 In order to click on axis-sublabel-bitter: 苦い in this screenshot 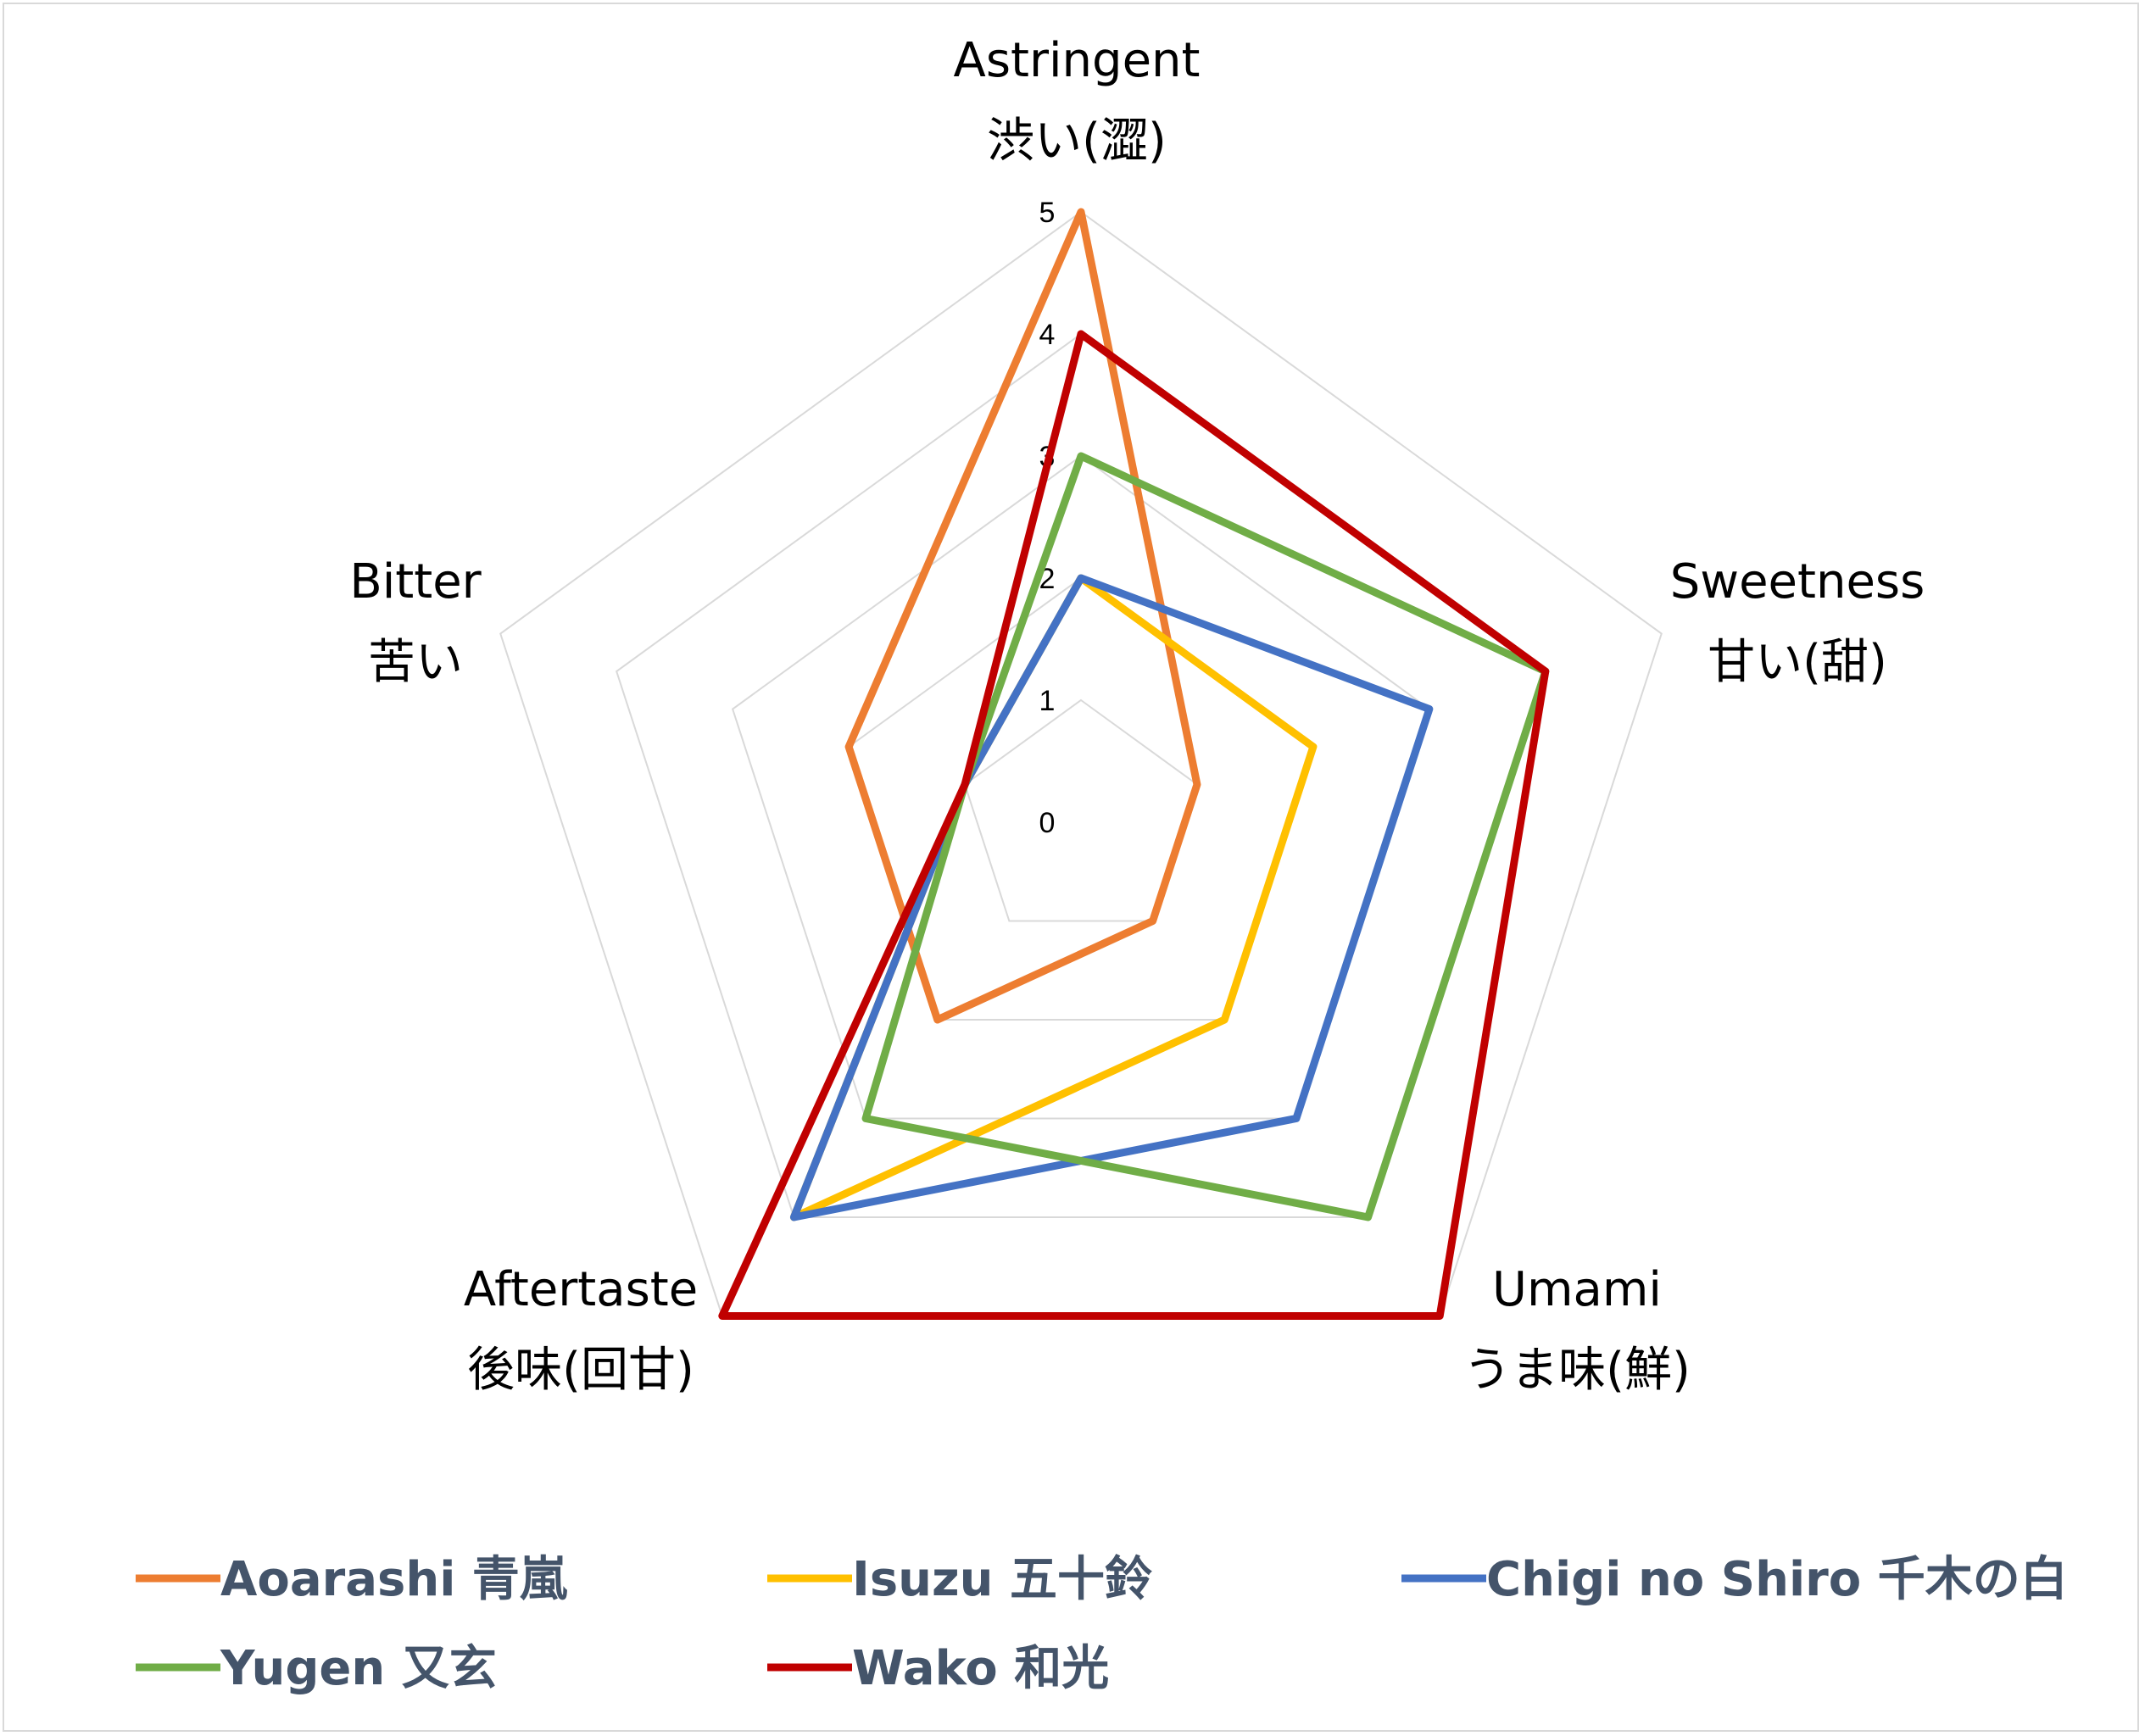, I will do `click(415, 662)`.